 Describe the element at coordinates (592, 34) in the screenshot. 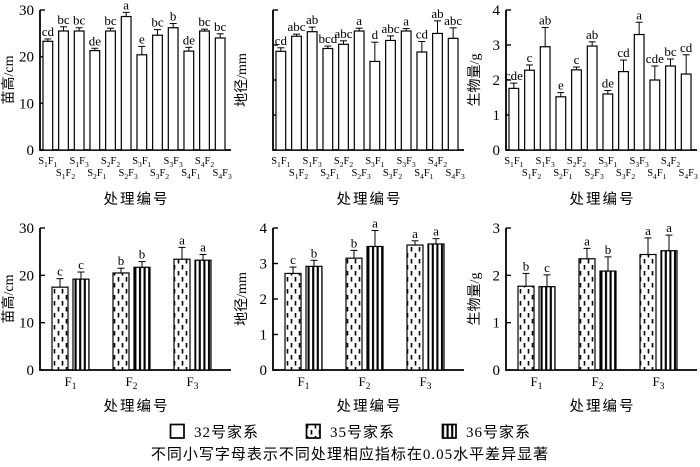

I see `significance-letter: ab` at that location.